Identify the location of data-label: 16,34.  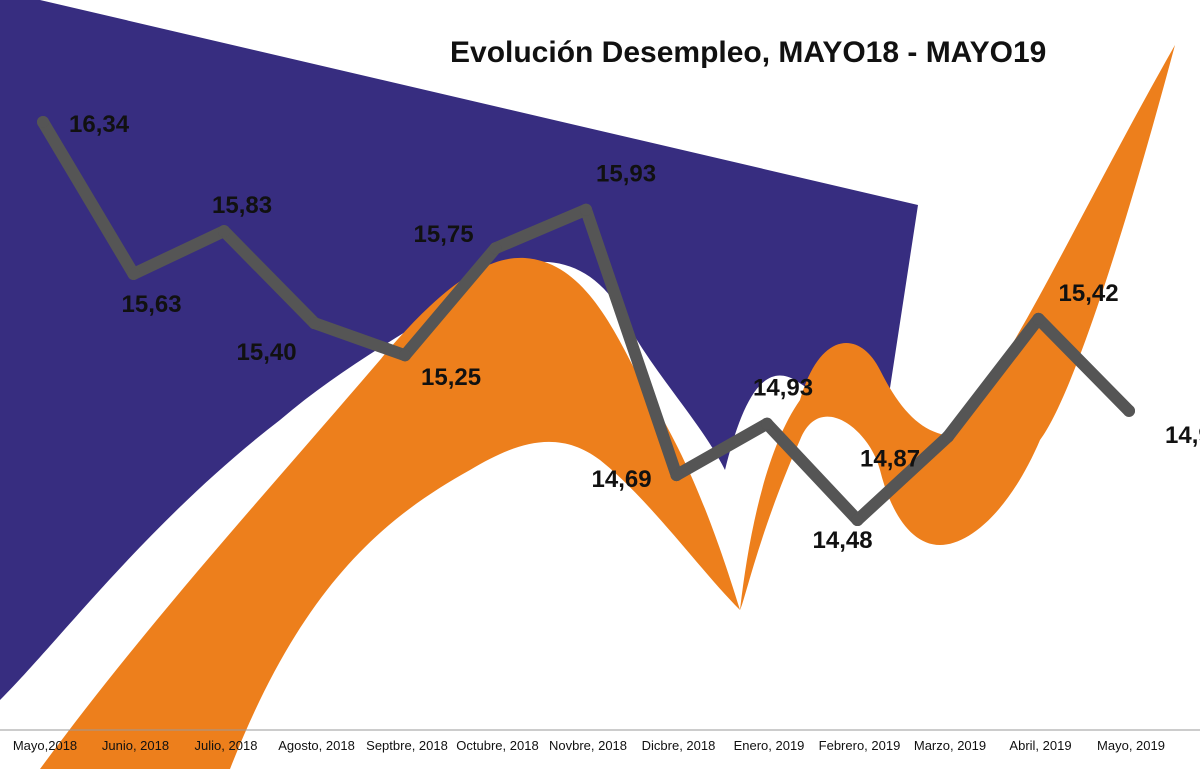
(99, 124).